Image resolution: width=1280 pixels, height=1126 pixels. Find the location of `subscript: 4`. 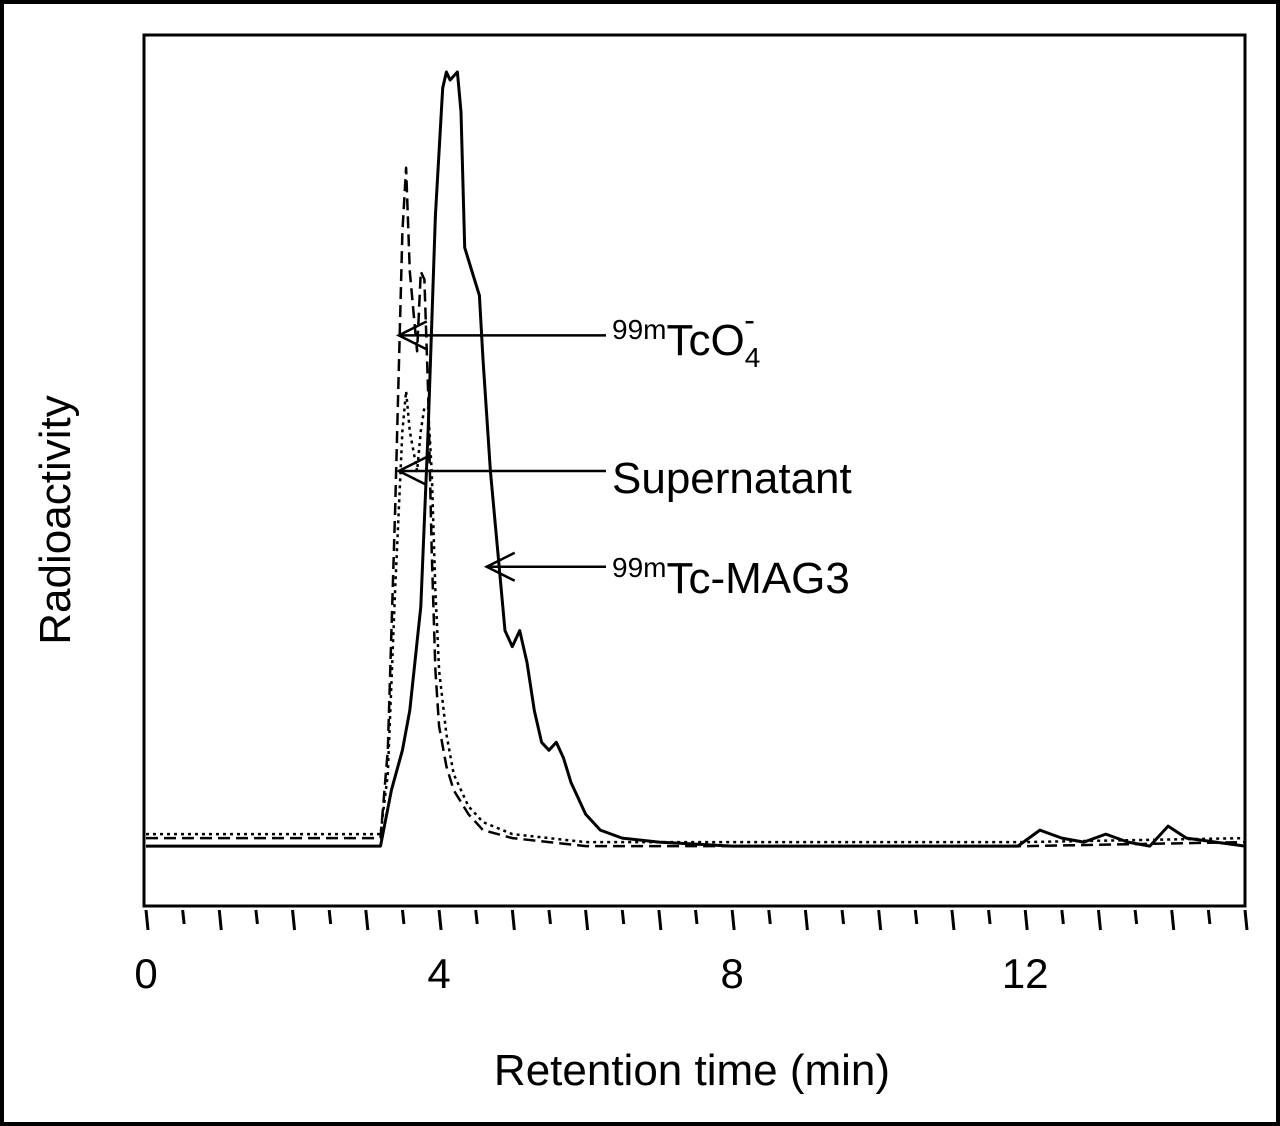

subscript: 4 is located at coordinates (753, 357).